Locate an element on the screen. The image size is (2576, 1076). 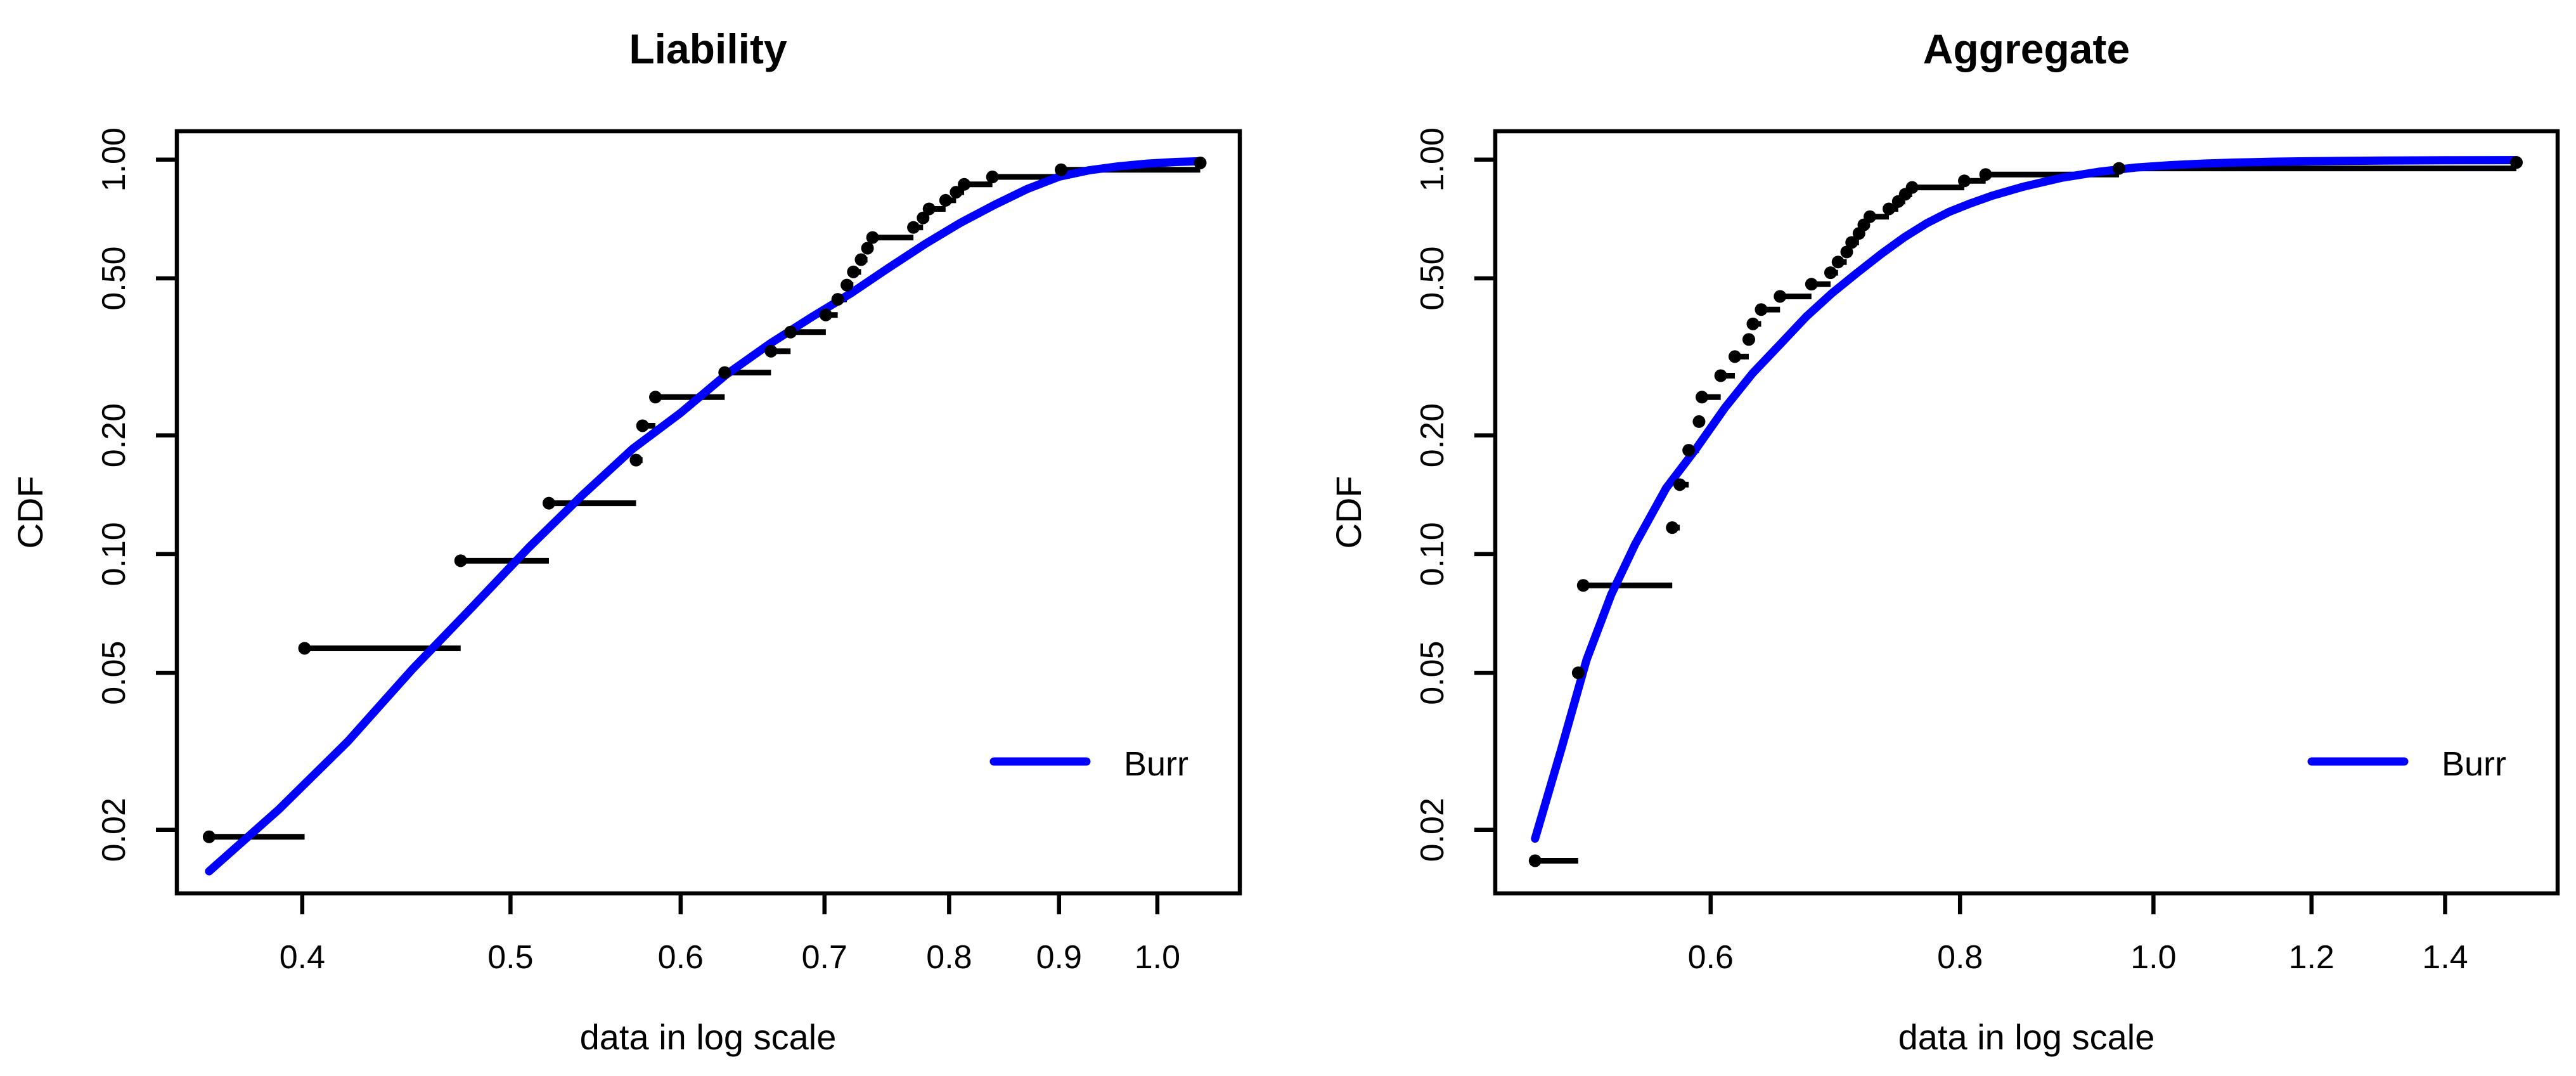
x-tick-label: 1.4 is located at coordinates (2445, 957).